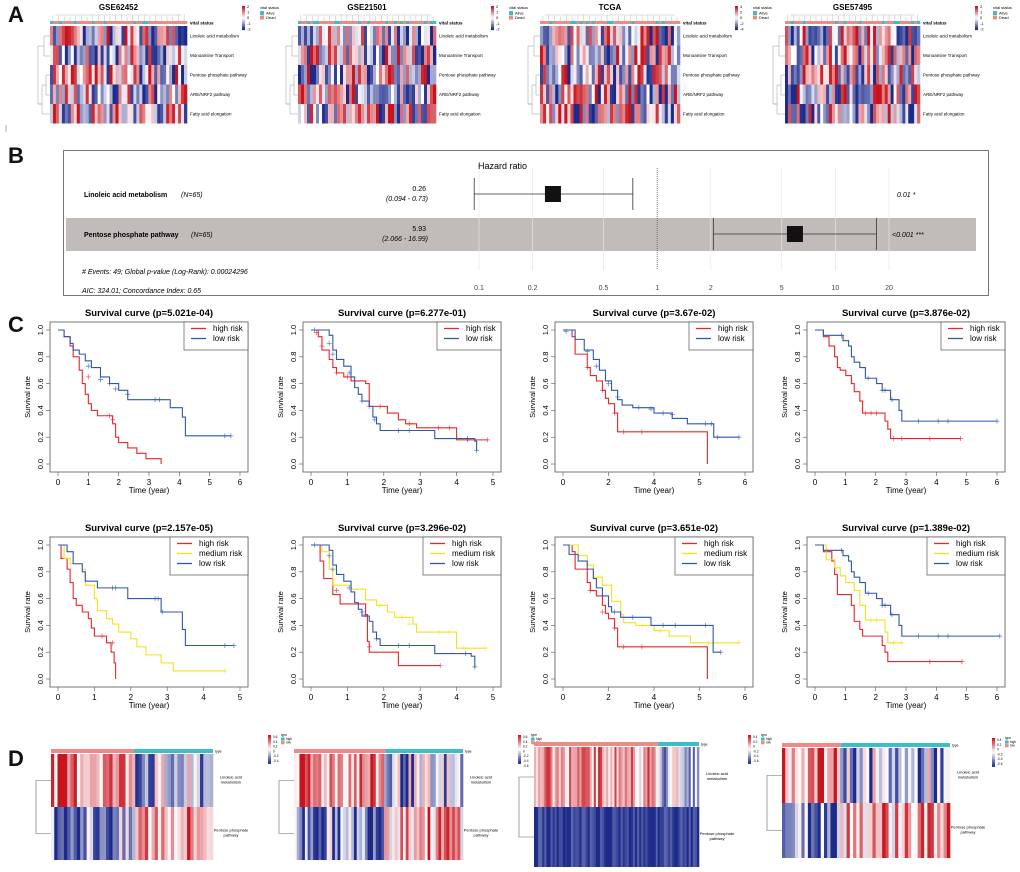  What do you see at coordinates (118, 482) in the screenshot?
I see `x-tick-label: 2` at bounding box center [118, 482].